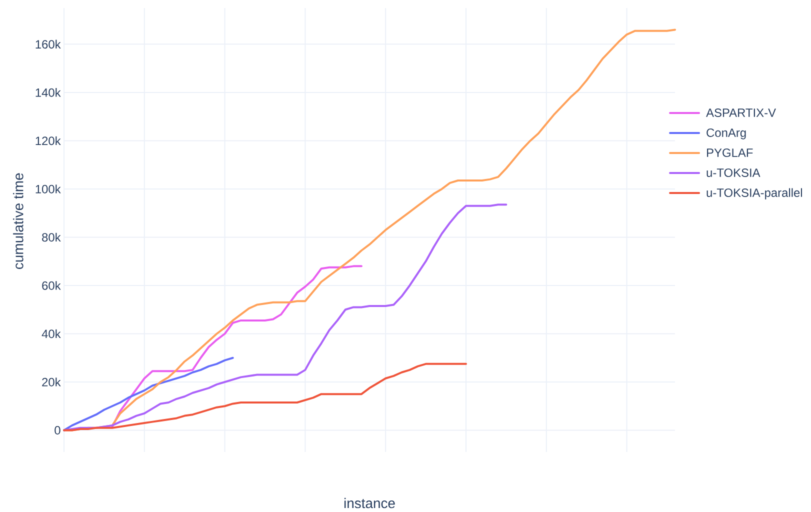  What do you see at coordinates (730, 152) in the screenshot?
I see `legend-label: PYGLAF` at bounding box center [730, 152].